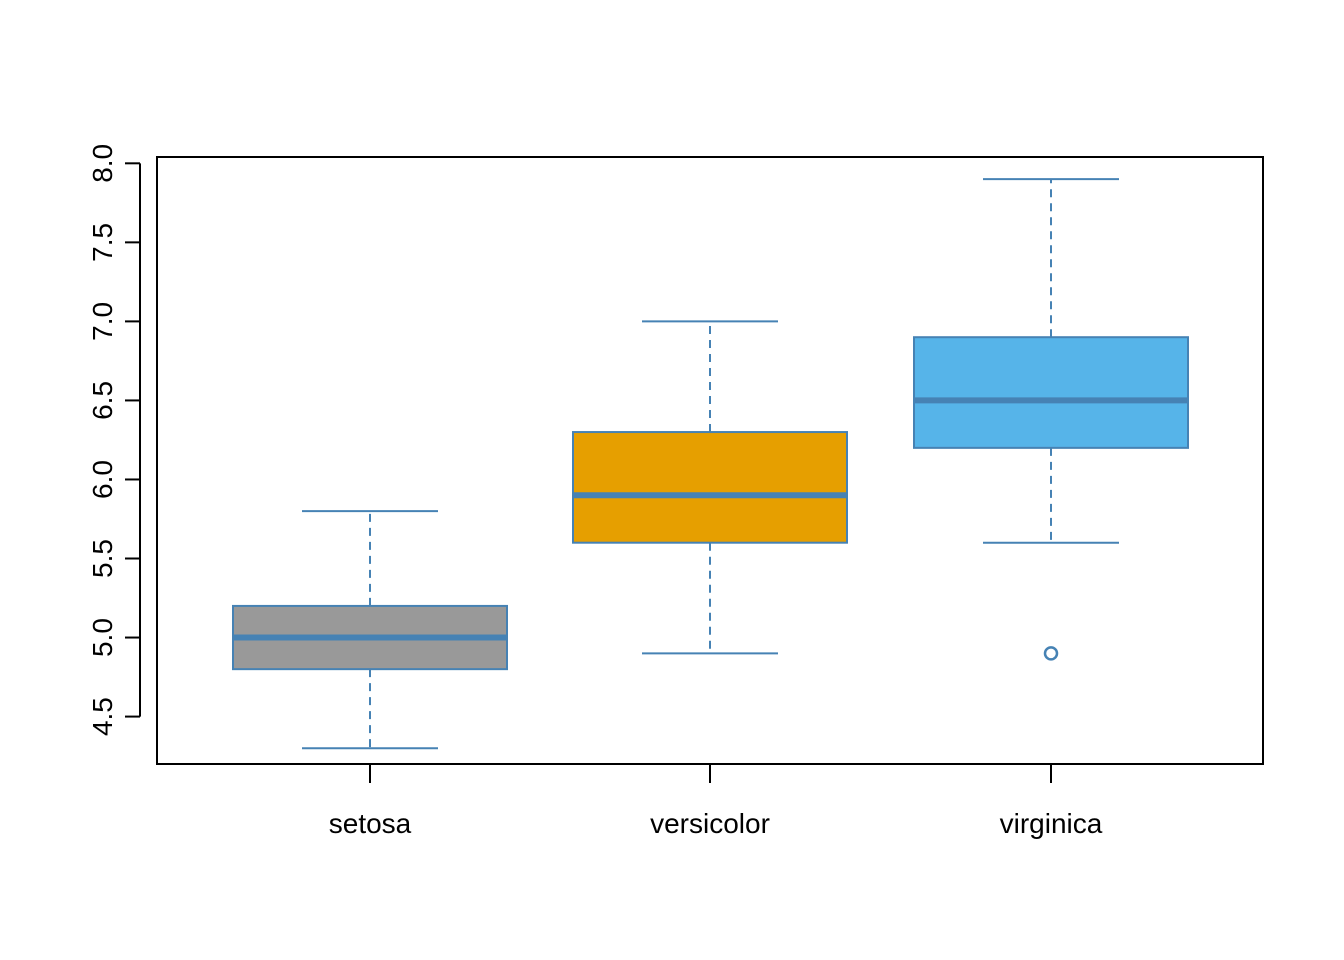  Describe the element at coordinates (102, 716) in the screenshot. I see `y-tick-label: 4.5` at that location.